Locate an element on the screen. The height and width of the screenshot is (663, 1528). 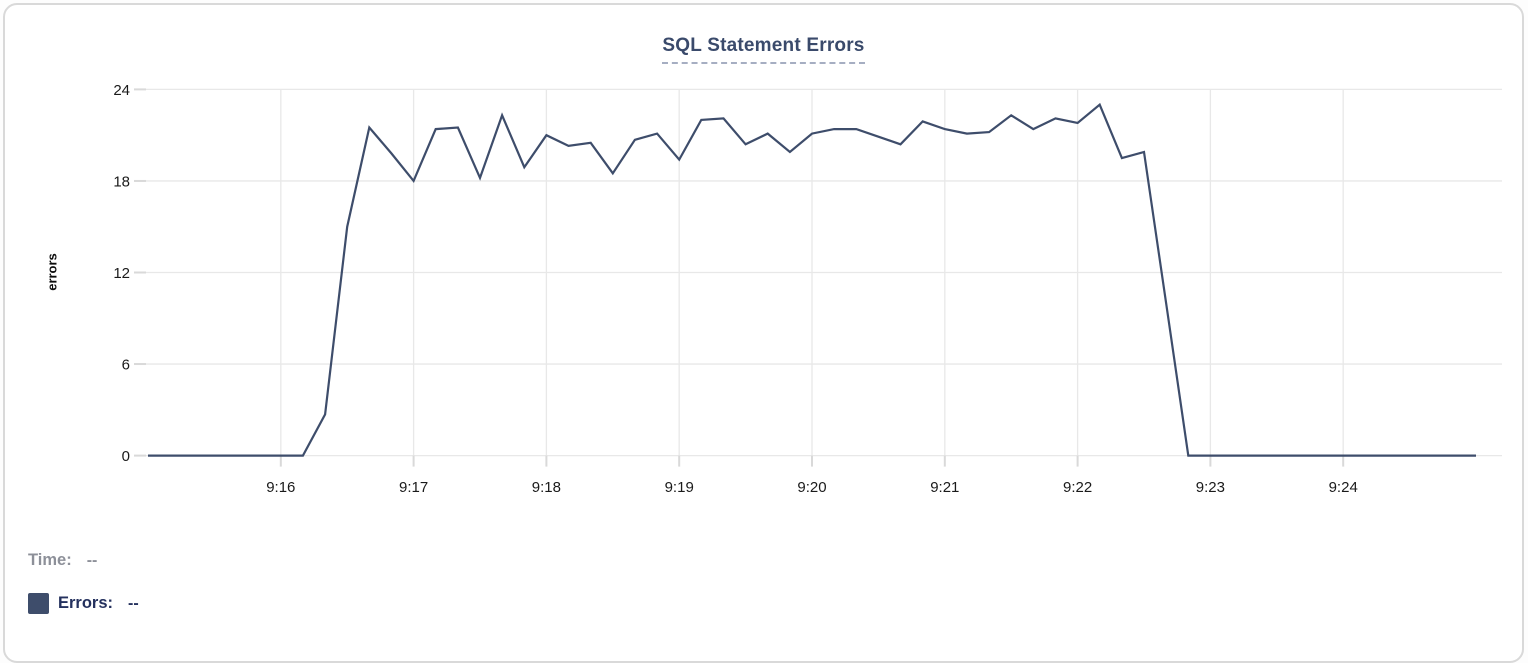
legend-item-errors: Errors: -- is located at coordinates (83, 603).